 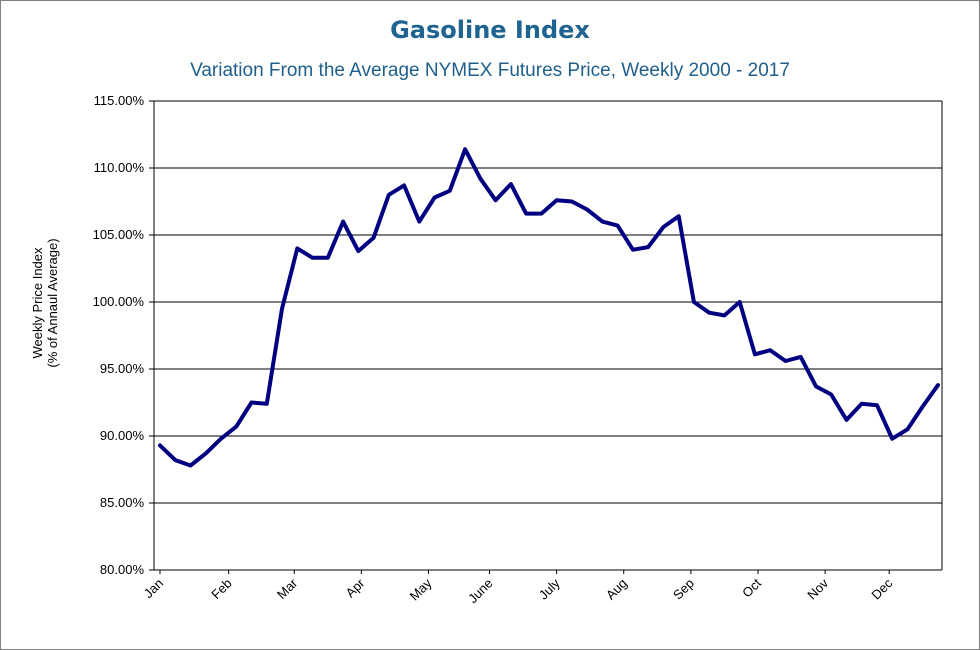 What do you see at coordinates (119, 167) in the screenshot?
I see `y-tick-label: 110.00%` at bounding box center [119, 167].